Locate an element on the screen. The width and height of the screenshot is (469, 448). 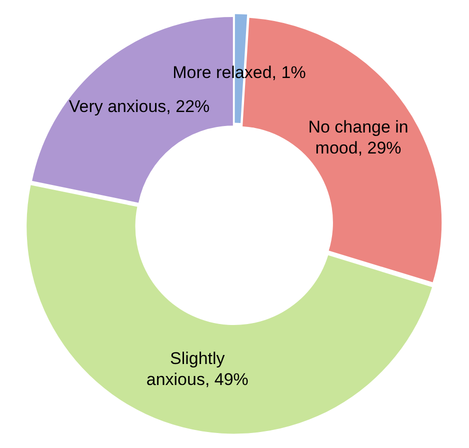
slice-label: More relaxed, 1% is located at coordinates (239, 72).